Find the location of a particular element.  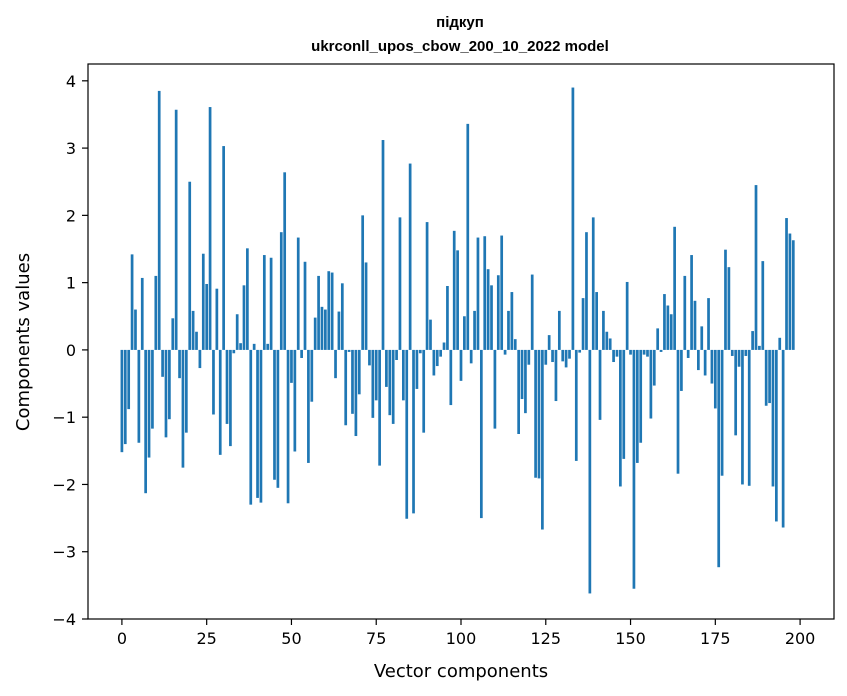

y-axis-label: Components values is located at coordinates (23, 342).